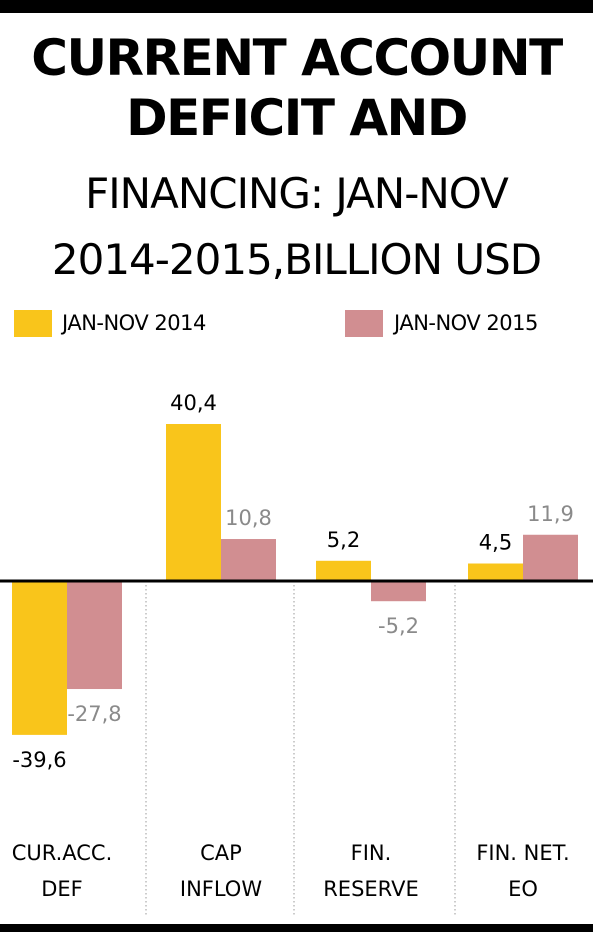 The image size is (593, 932). What do you see at coordinates (343, 540) in the screenshot?
I see `data-label-2014-3: 5,2` at bounding box center [343, 540].